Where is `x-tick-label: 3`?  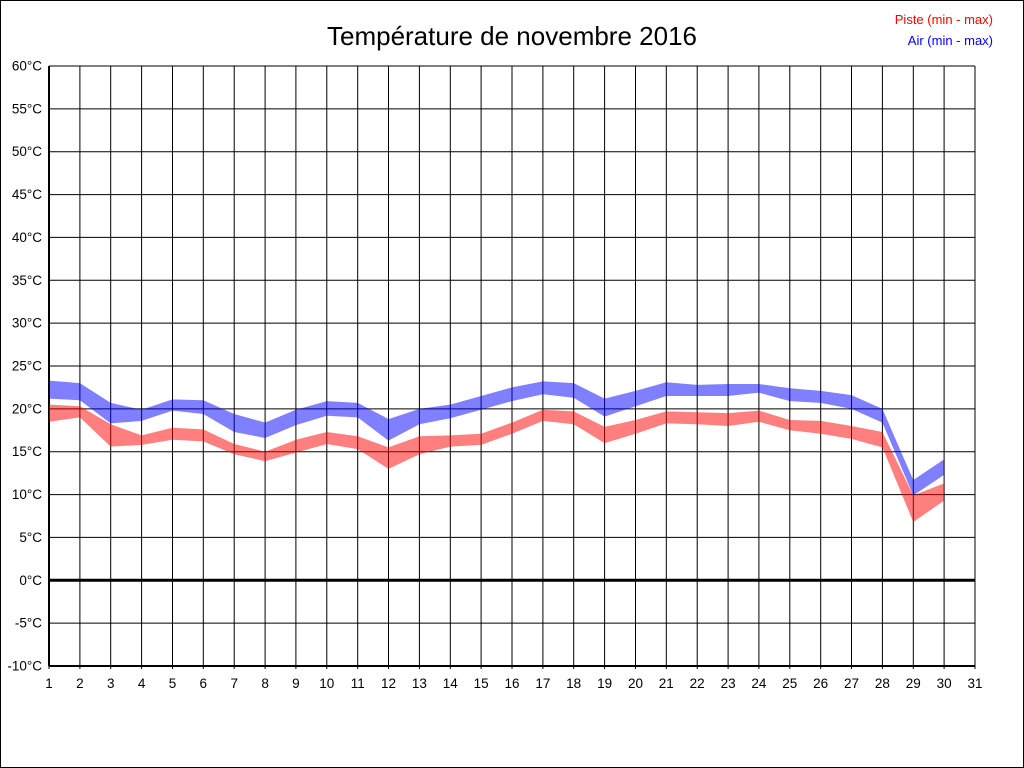 x-tick-label: 3 is located at coordinates (111, 683).